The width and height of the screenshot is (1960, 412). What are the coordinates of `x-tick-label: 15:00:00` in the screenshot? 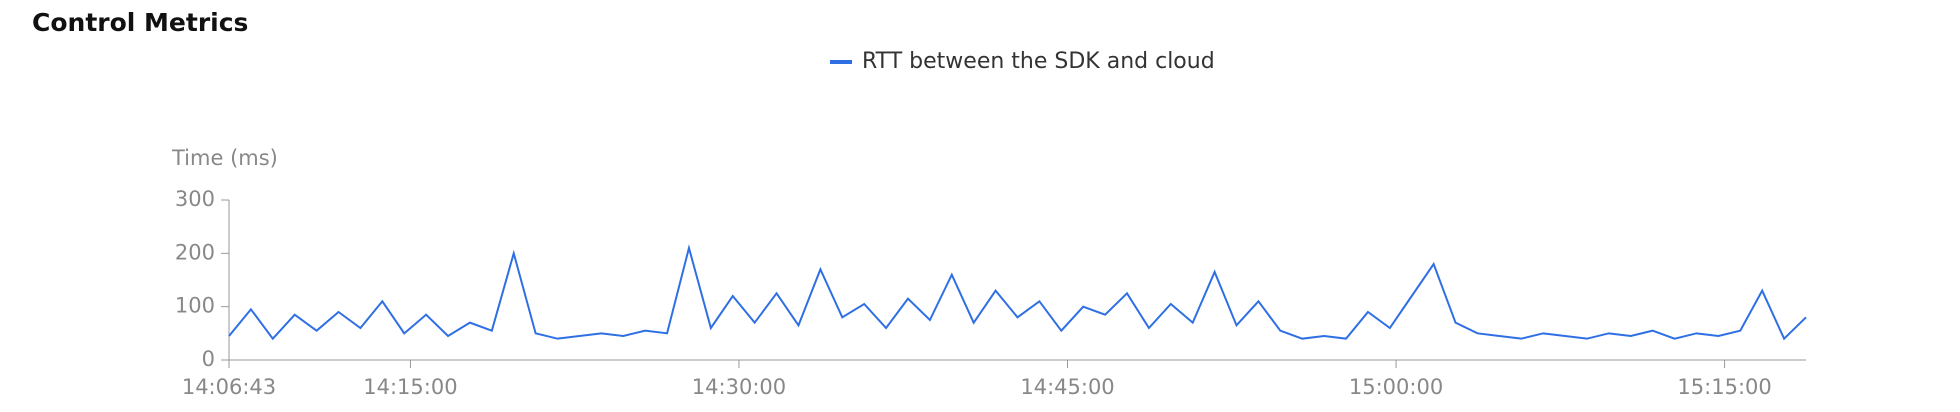 It's located at (1396, 387).